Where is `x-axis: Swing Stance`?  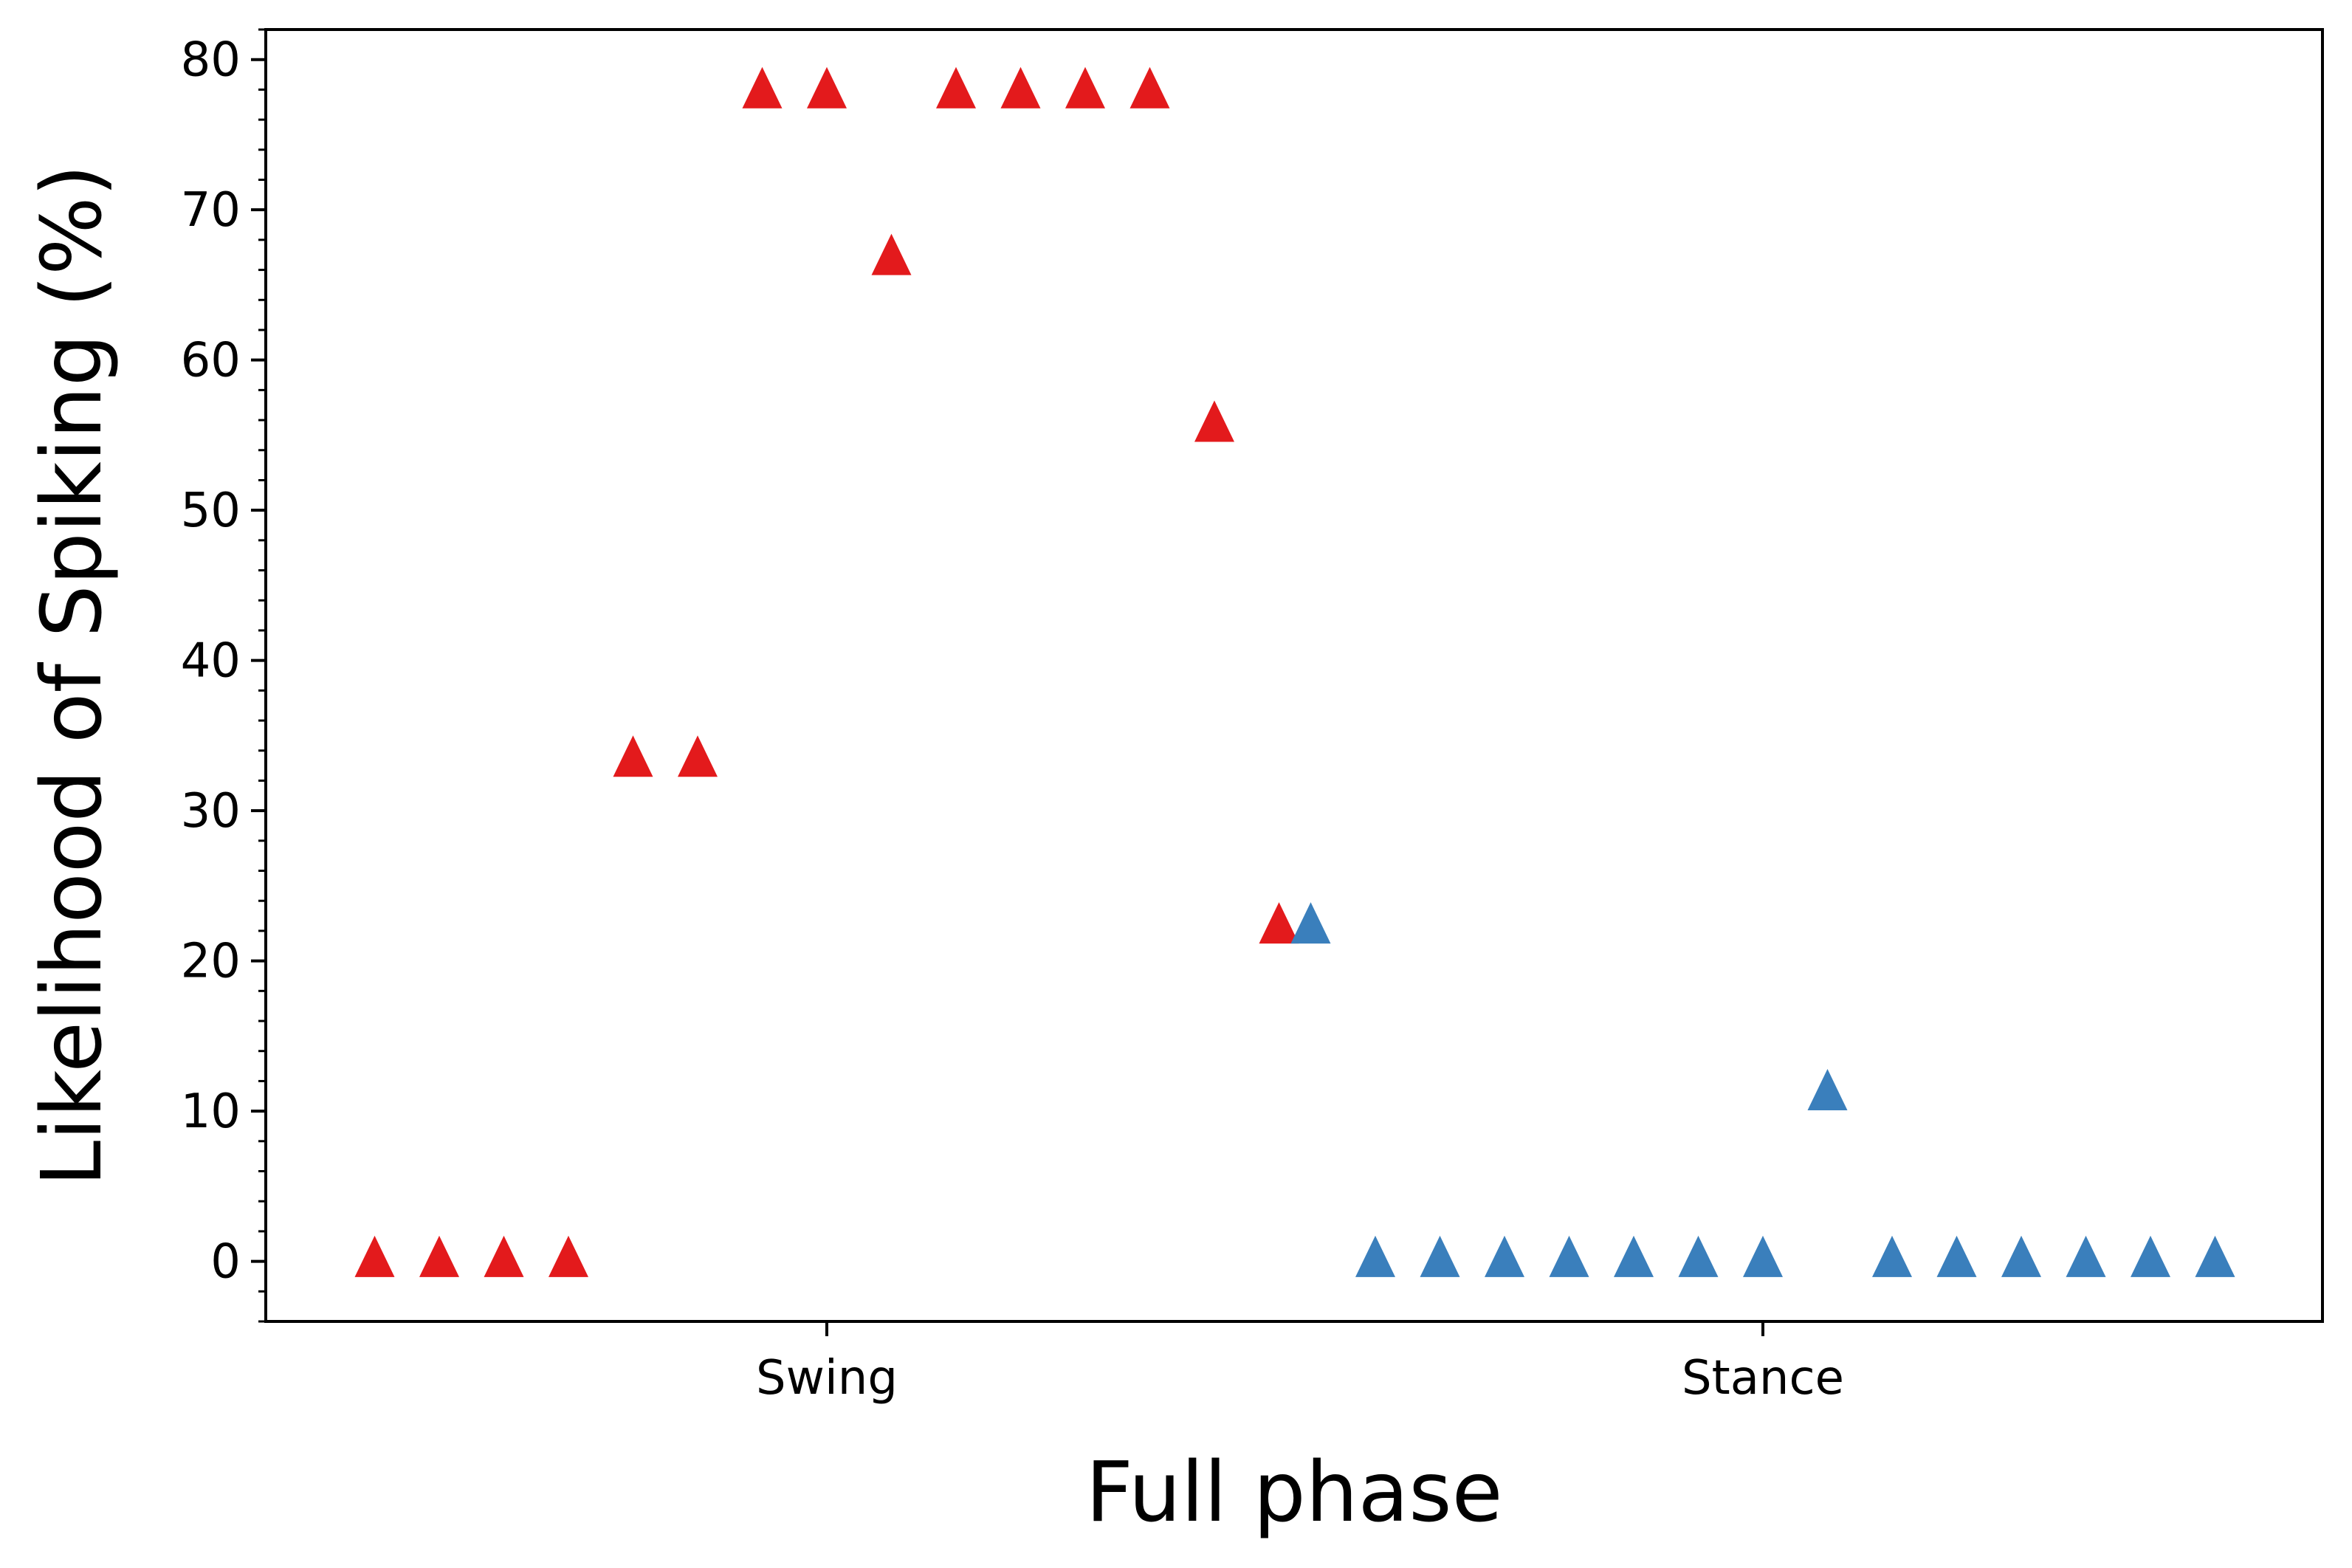 x-axis: Swing Stance is located at coordinates (1300, 1364).